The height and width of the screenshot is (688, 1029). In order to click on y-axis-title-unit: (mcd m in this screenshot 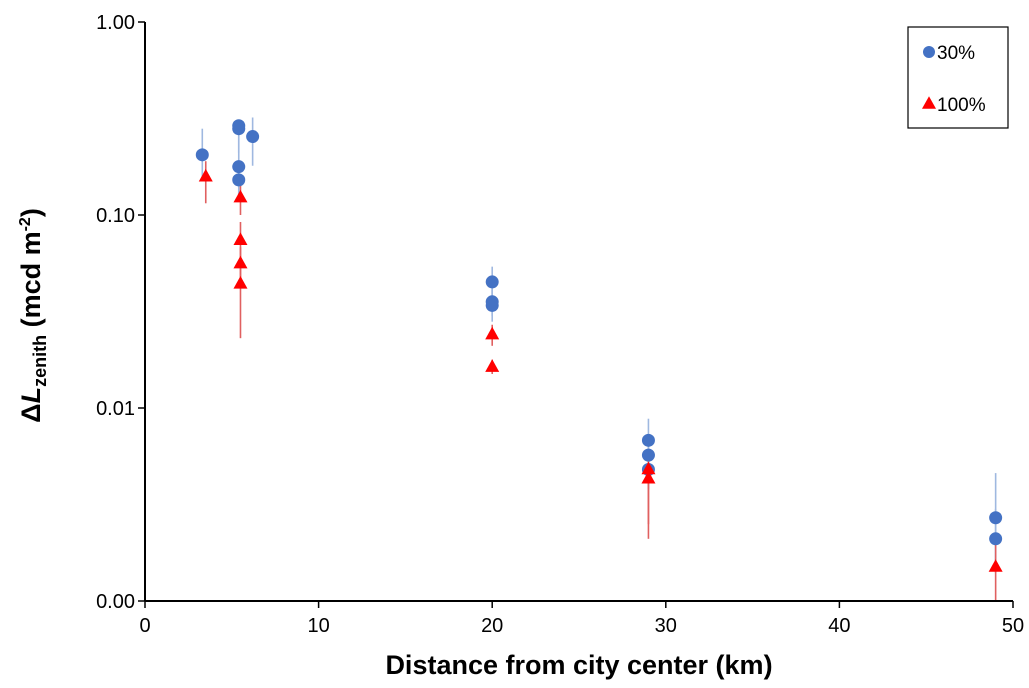, I will do `click(31, 283)`.